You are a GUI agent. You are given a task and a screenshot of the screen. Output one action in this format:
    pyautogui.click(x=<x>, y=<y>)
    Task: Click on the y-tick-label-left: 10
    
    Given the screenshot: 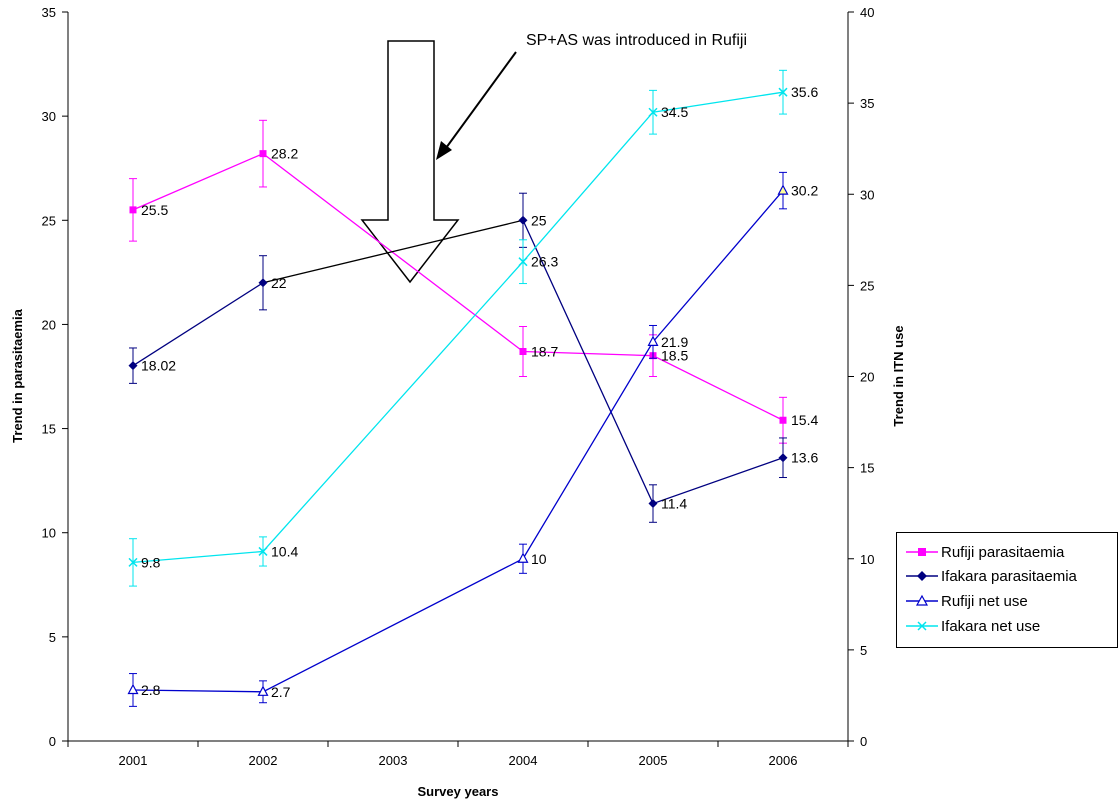 What is the action you would take?
    pyautogui.click(x=49, y=533)
    